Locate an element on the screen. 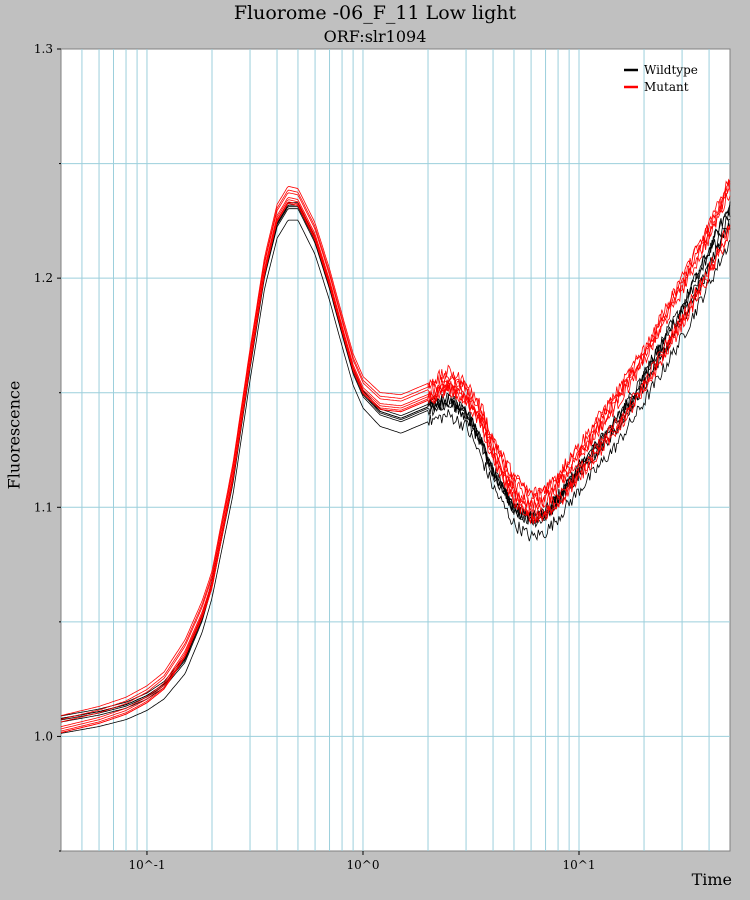 The height and width of the screenshot is (900, 750). chart-title: Fluorome -06_F_11 Low light is located at coordinates (375, 13).